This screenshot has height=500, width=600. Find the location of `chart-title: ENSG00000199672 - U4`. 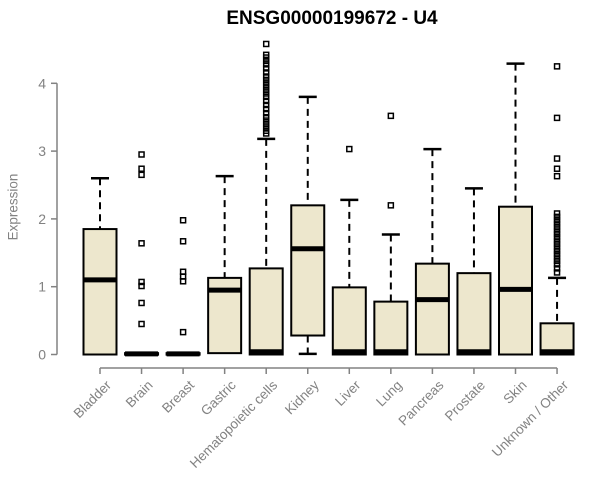

chart-title: ENSG00000199672 - U4 is located at coordinates (332, 18).